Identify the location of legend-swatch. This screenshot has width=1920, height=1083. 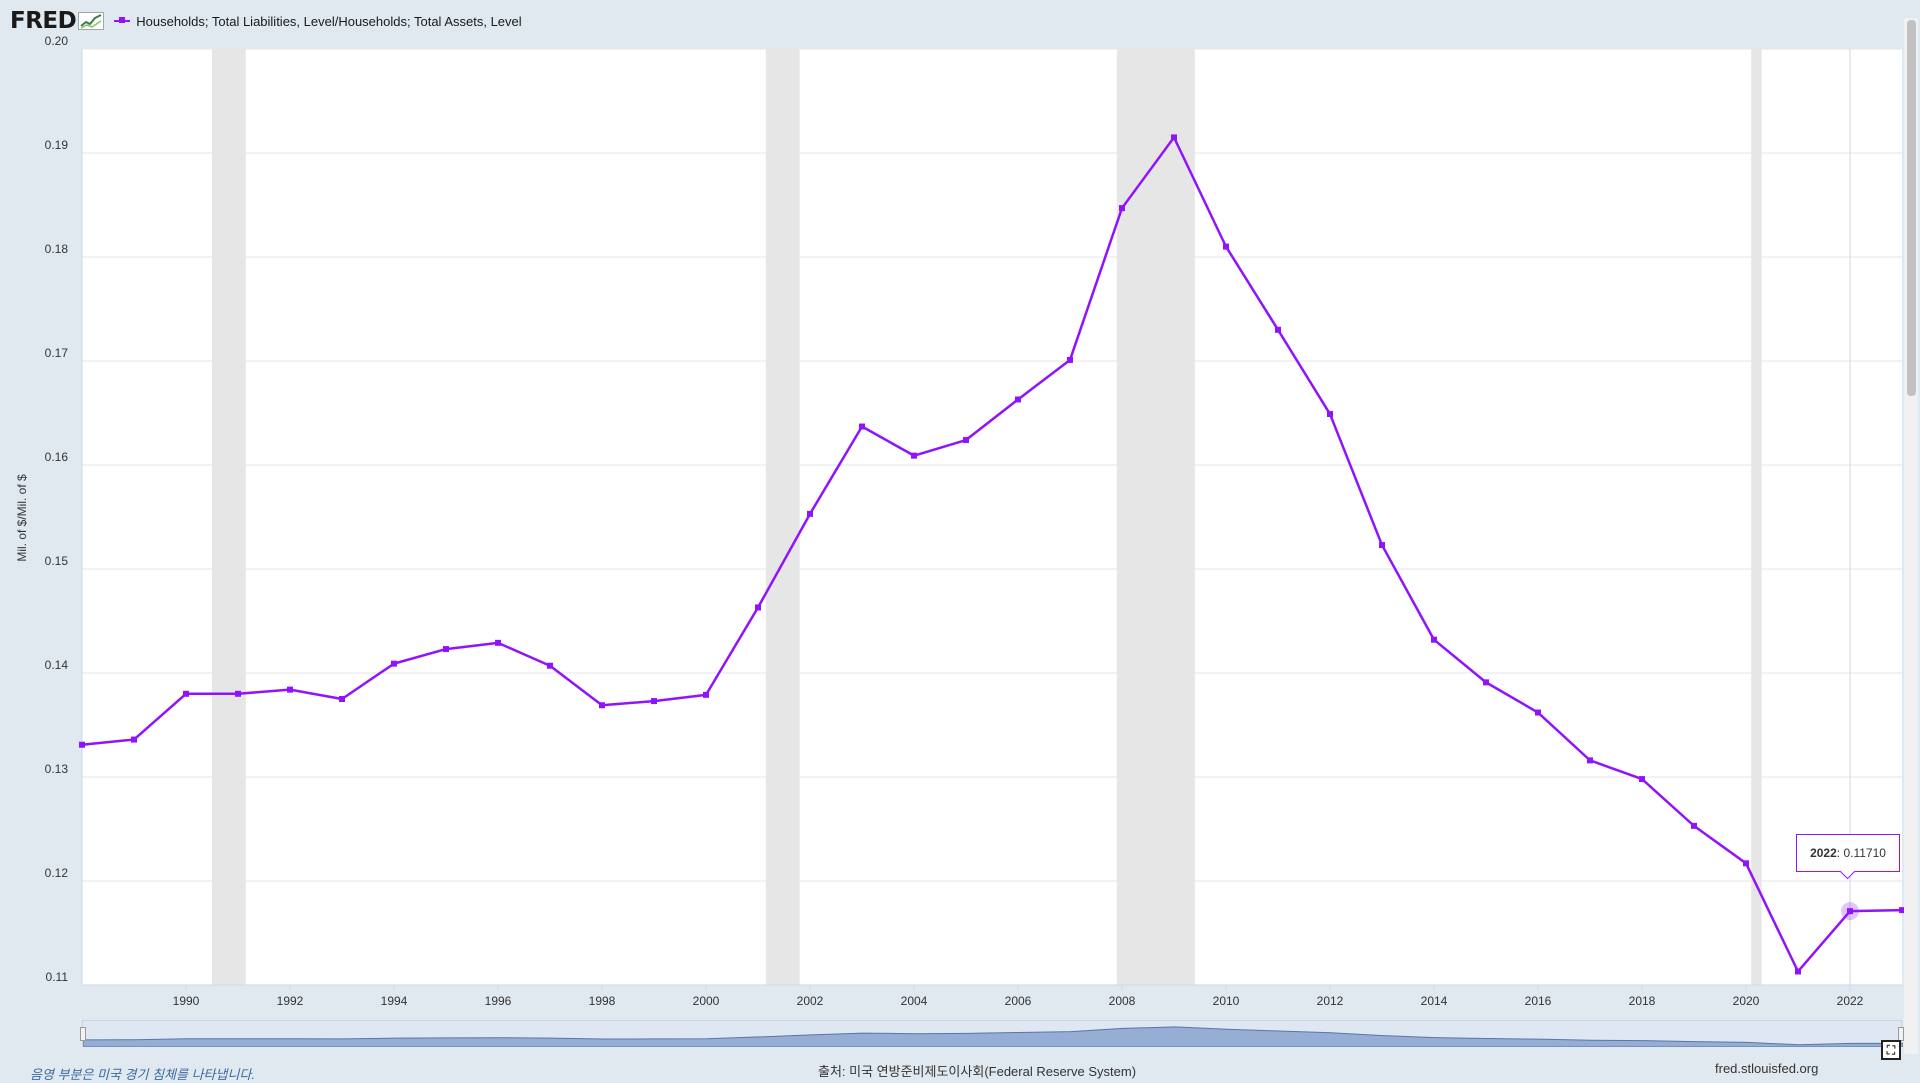
(122, 20).